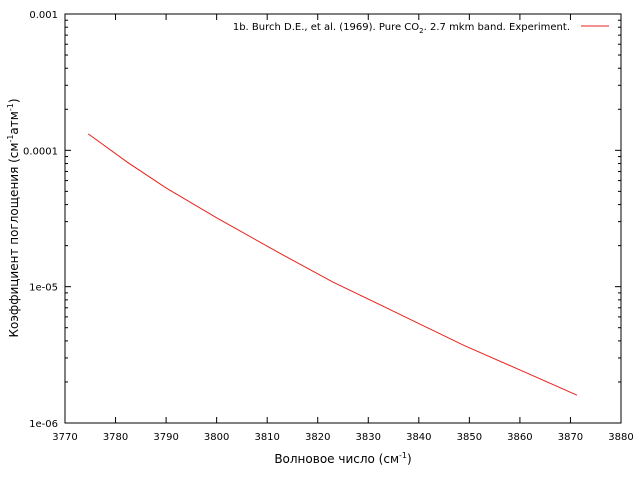 The width and height of the screenshot is (640, 480). What do you see at coordinates (570, 437) in the screenshot?
I see `x-tick-label: 3870` at bounding box center [570, 437].